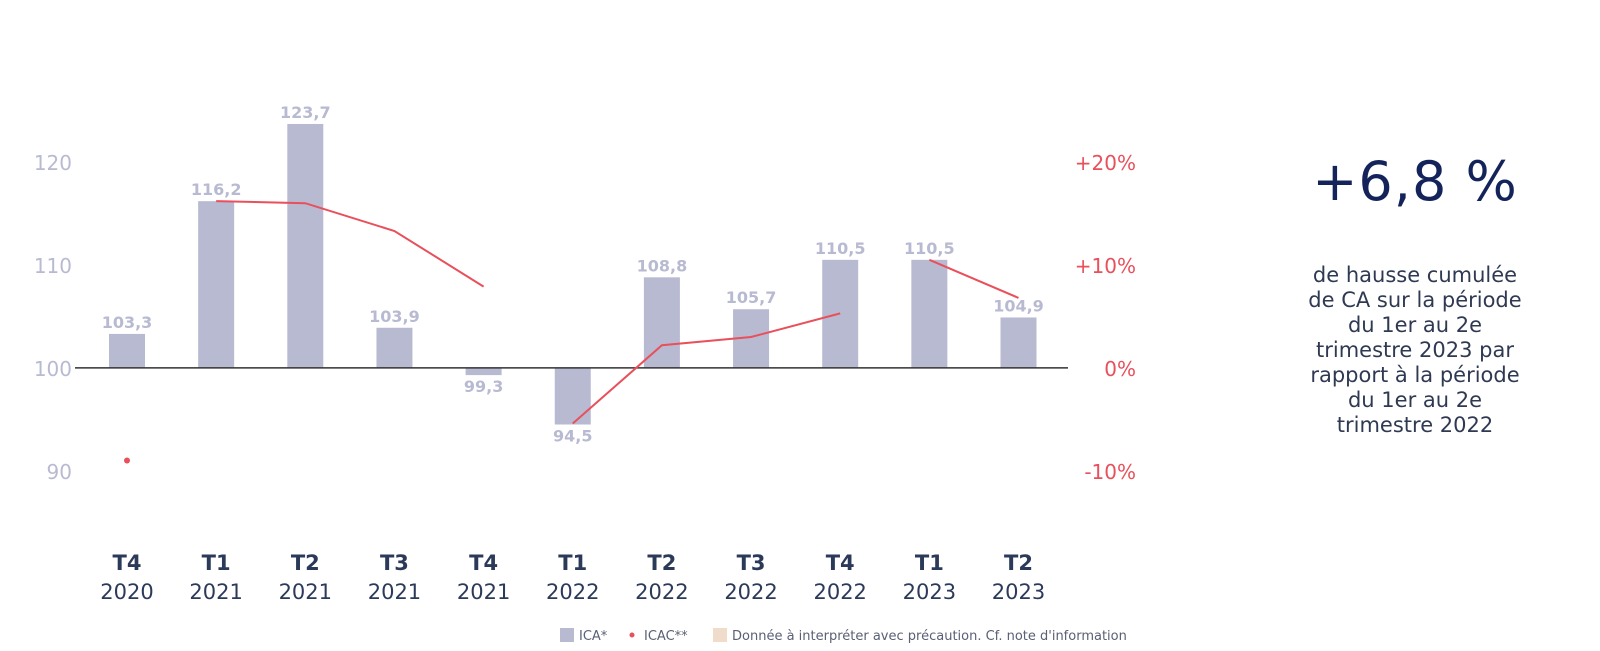 The width and height of the screenshot is (1600, 651). I want to click on right-axis-tick-label: +20%, so click(1105, 163).